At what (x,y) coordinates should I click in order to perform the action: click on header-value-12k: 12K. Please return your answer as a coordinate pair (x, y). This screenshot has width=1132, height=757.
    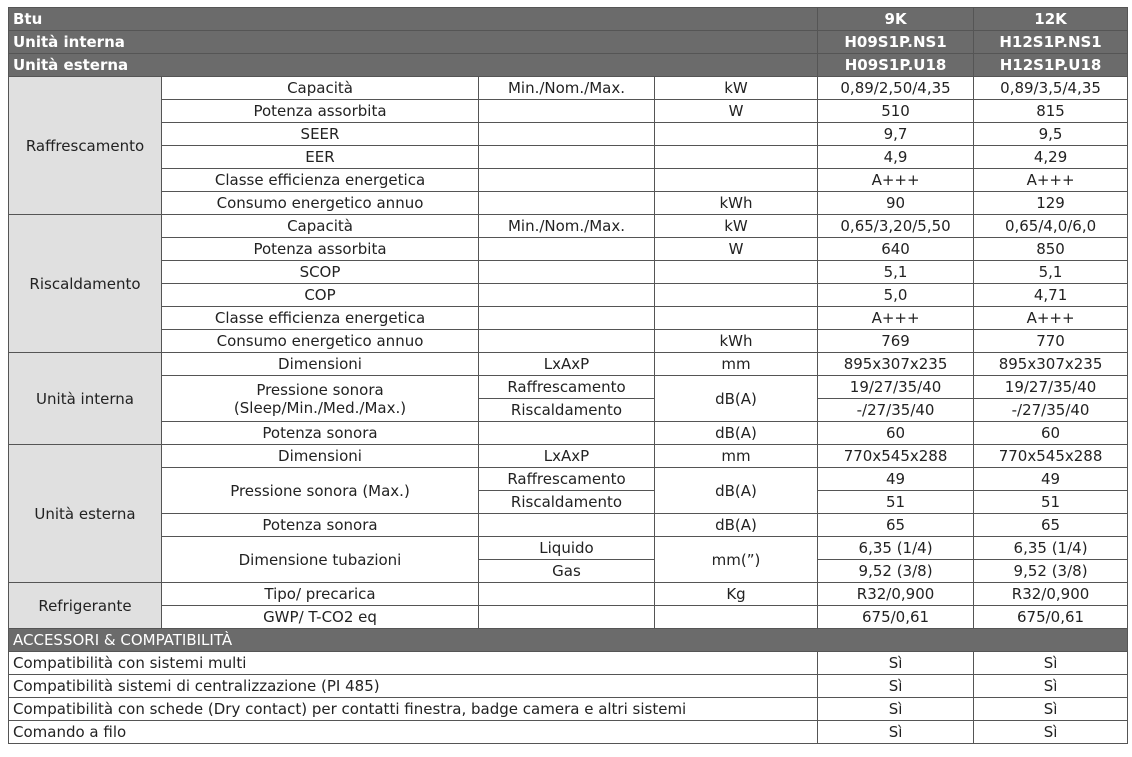
    Looking at the image, I should click on (1051, 19).